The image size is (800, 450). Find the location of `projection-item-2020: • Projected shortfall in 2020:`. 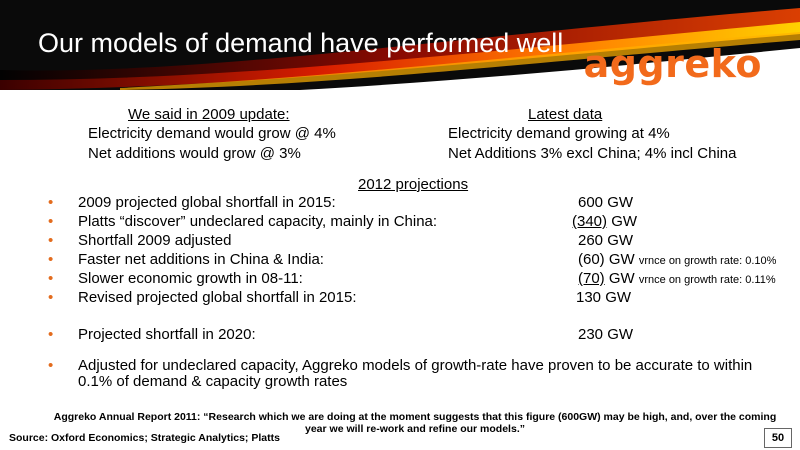

projection-item-2020: • Projected shortfall in 2020: is located at coordinates (152, 334).